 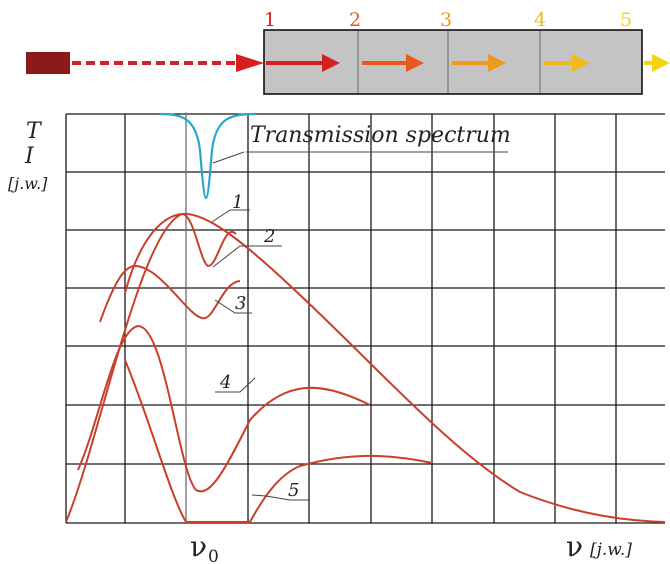 I want to click on y-axis-unit: [j.w.], so click(x=28, y=183).